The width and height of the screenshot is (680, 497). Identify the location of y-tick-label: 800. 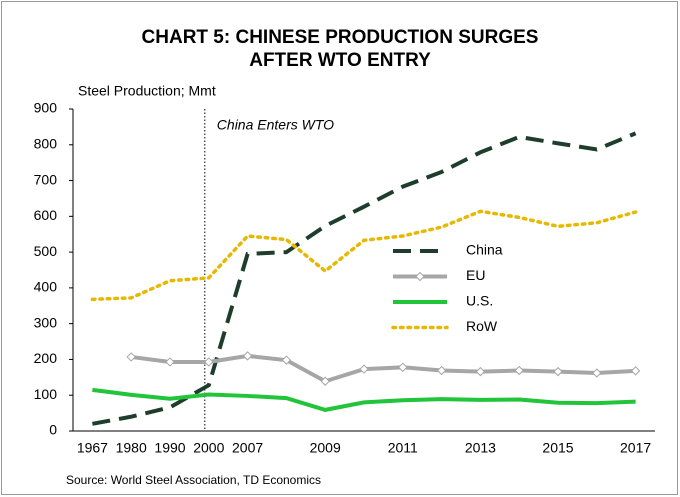
(46, 143).